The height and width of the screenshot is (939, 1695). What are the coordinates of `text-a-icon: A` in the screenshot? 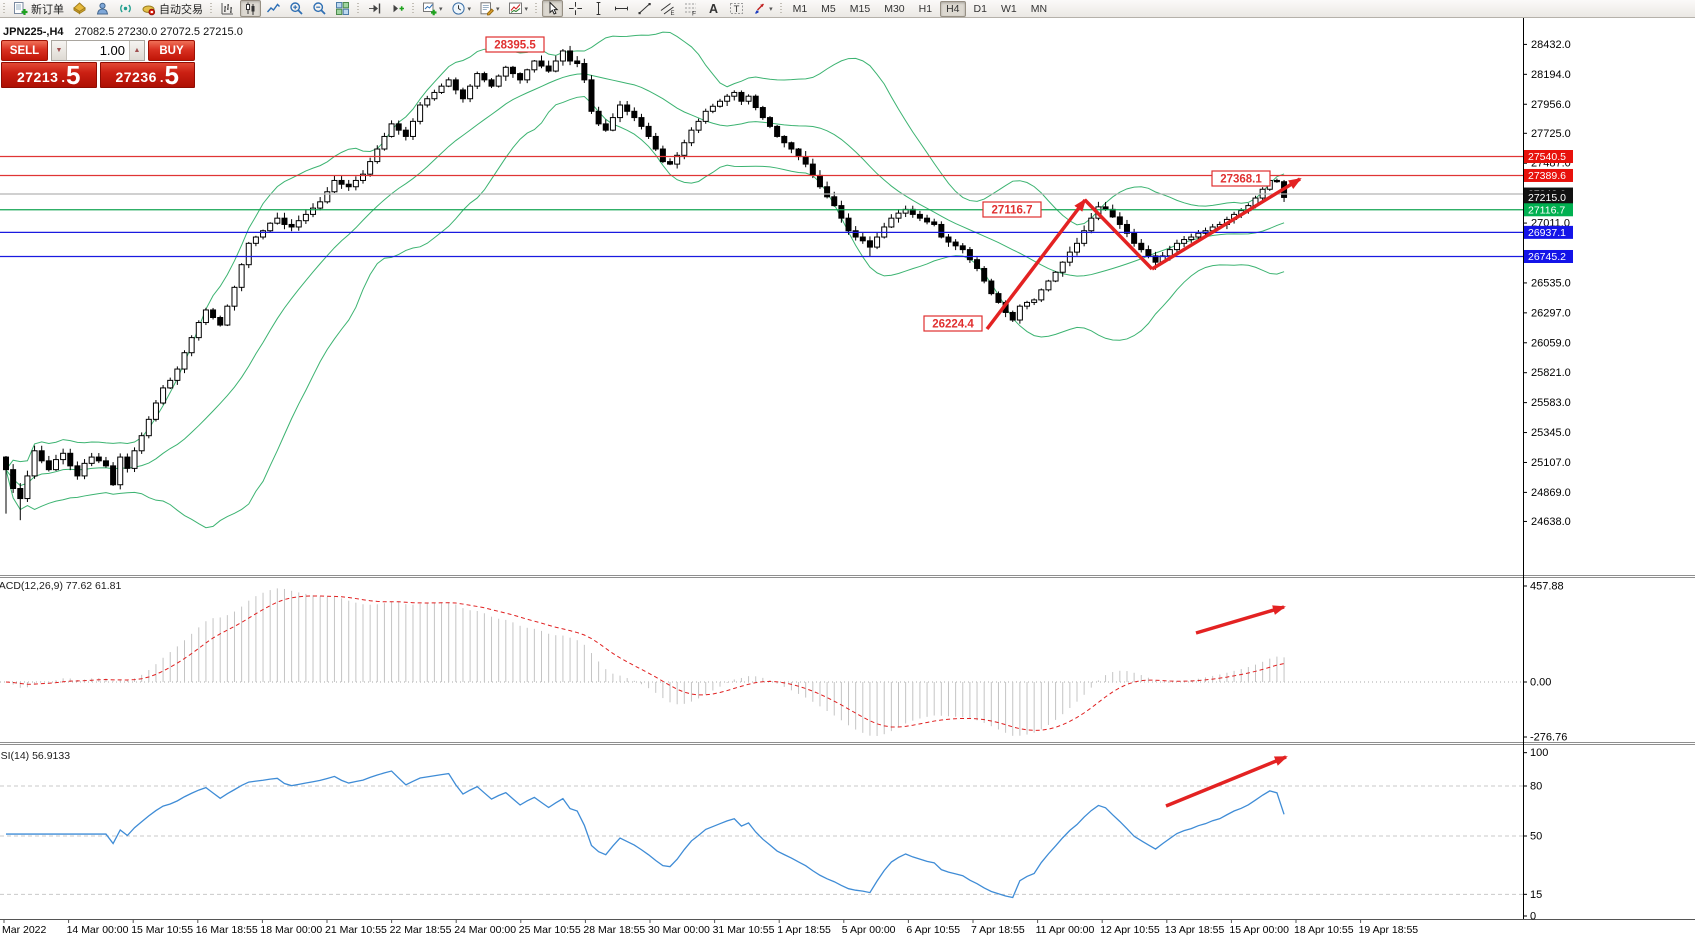 It's located at (713, 9).